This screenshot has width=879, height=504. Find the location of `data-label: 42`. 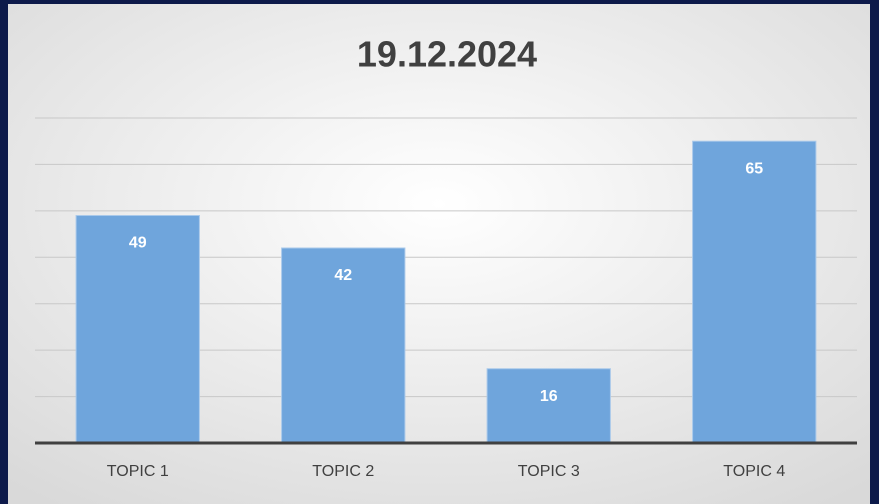

data-label: 42 is located at coordinates (343, 275).